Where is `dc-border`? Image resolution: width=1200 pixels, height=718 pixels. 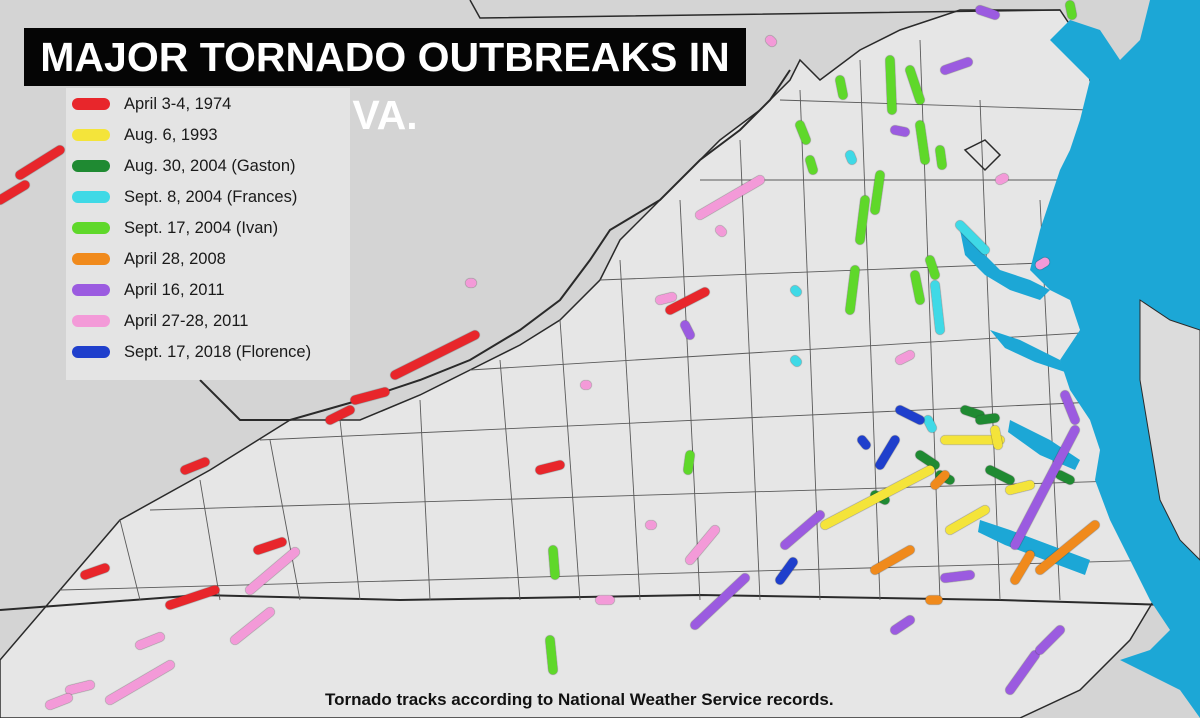 dc-border is located at coordinates (982, 155).